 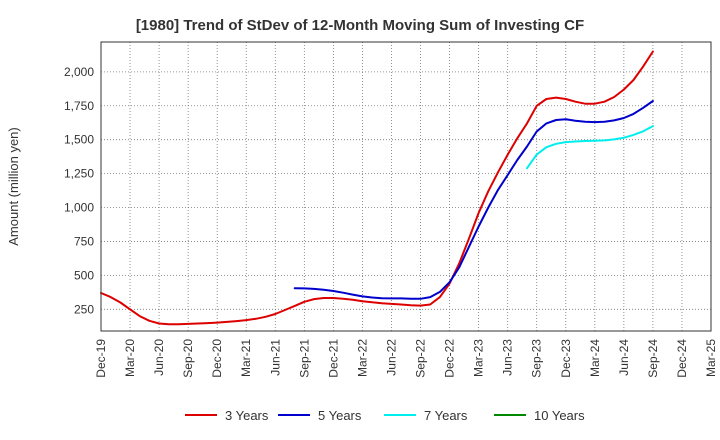 I want to click on legend-label-5-years: 5 Years, so click(x=340, y=415).